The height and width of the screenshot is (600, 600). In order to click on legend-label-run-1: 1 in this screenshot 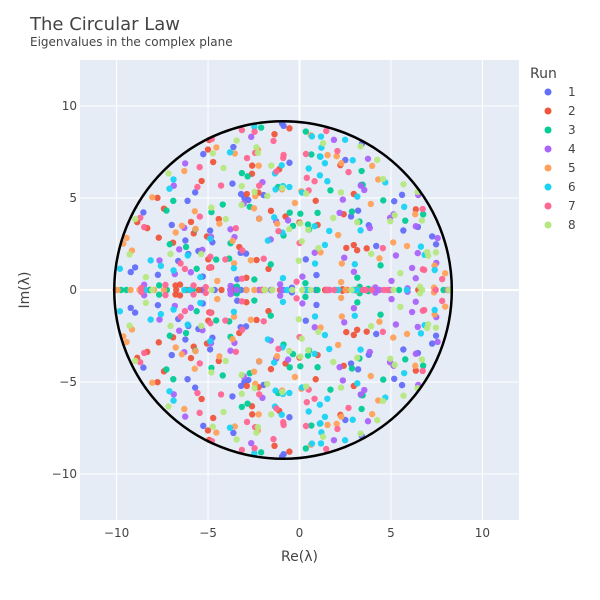, I will do `click(572, 92)`.